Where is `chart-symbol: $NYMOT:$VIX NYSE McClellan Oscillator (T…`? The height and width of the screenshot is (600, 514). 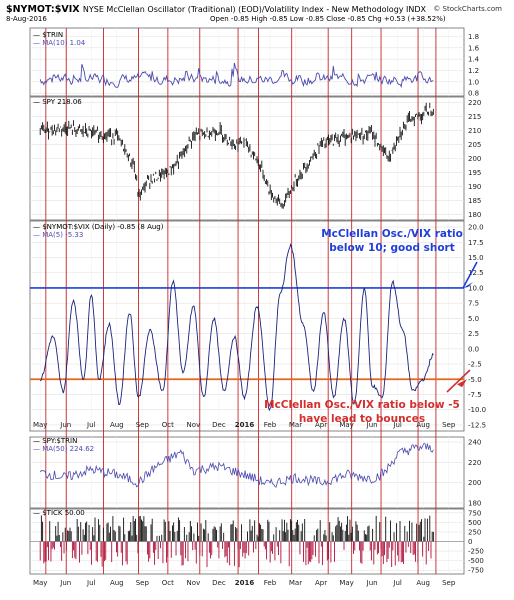
chart-symbol: $NYMOT:$VIX NYSE McClellan Oscillator (T… is located at coordinates (216, 9).